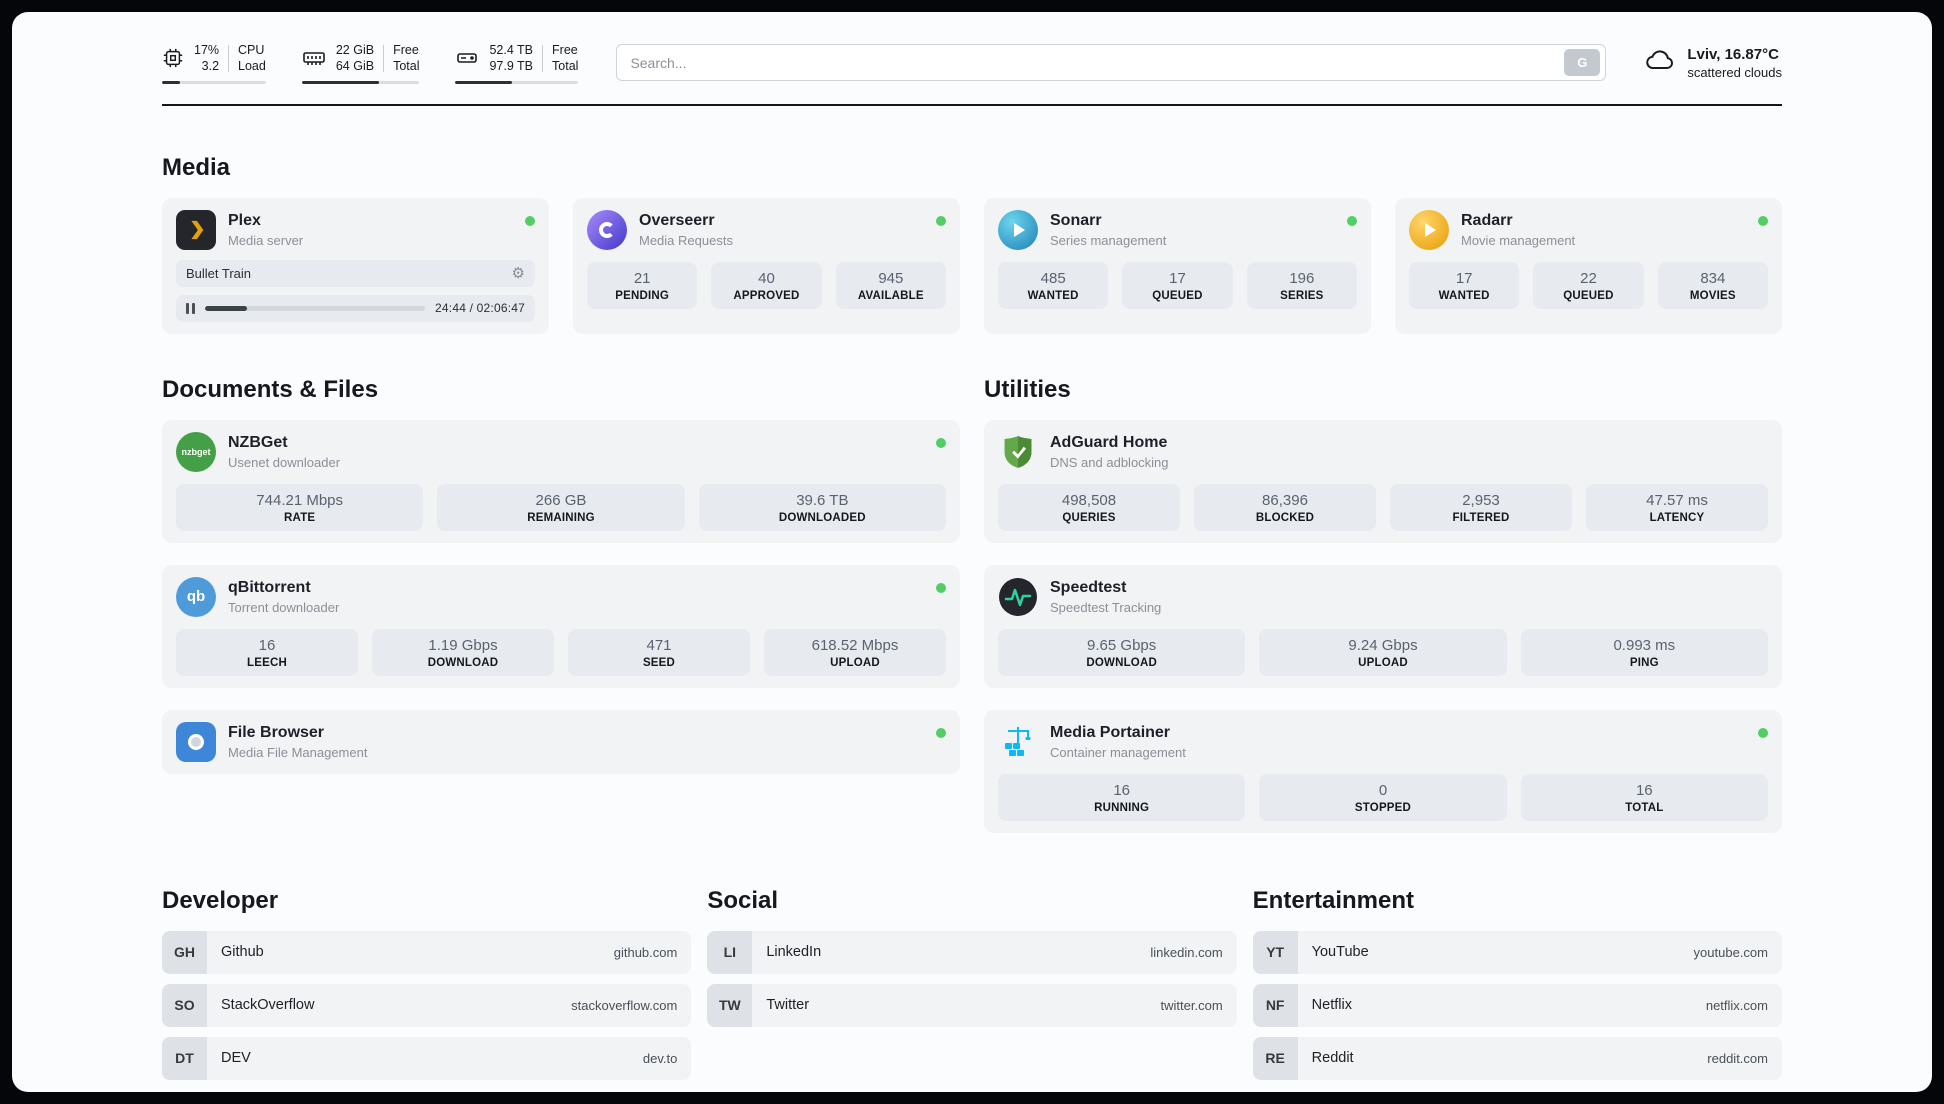 The width and height of the screenshot is (1944, 1104). Describe the element at coordinates (624, 1005) in the screenshot. I see `bookmark-url: stackoverflow.com` at that location.